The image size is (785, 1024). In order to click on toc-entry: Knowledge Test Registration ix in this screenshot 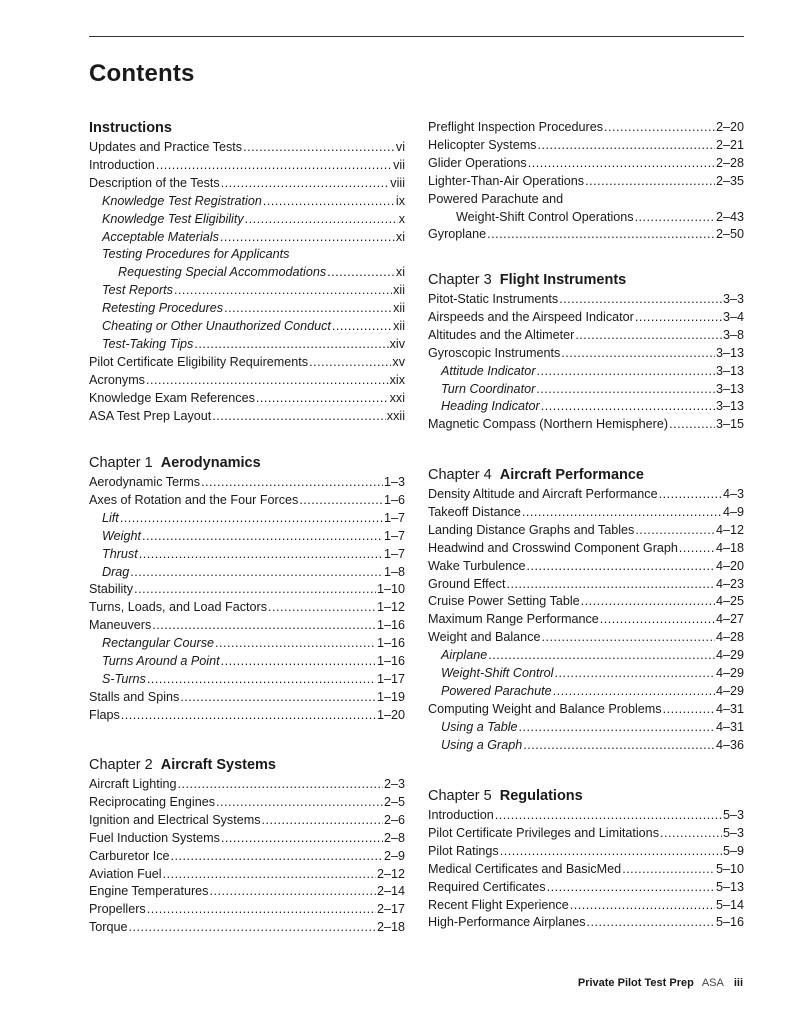, I will do `click(247, 202)`.